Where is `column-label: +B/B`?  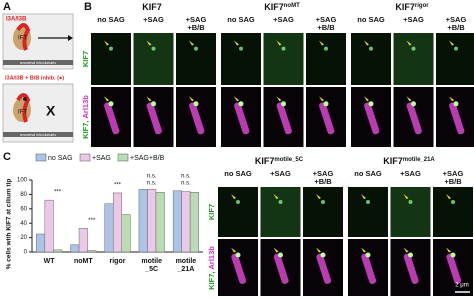 column-label: +B/B is located at coordinates (326, 27).